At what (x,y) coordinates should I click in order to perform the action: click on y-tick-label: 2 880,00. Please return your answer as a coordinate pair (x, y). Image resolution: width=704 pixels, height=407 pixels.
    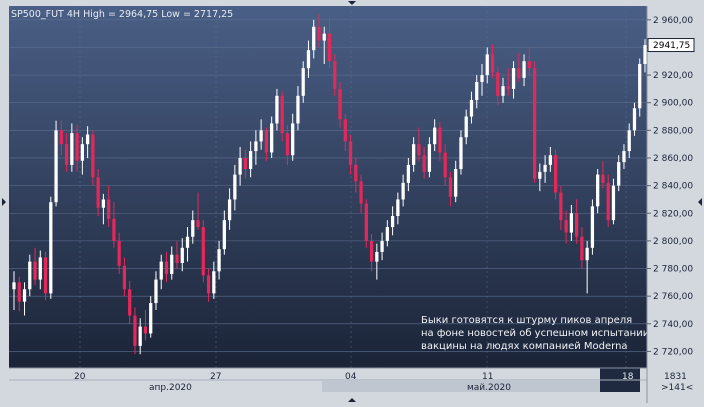
    Looking at the image, I should click on (673, 131).